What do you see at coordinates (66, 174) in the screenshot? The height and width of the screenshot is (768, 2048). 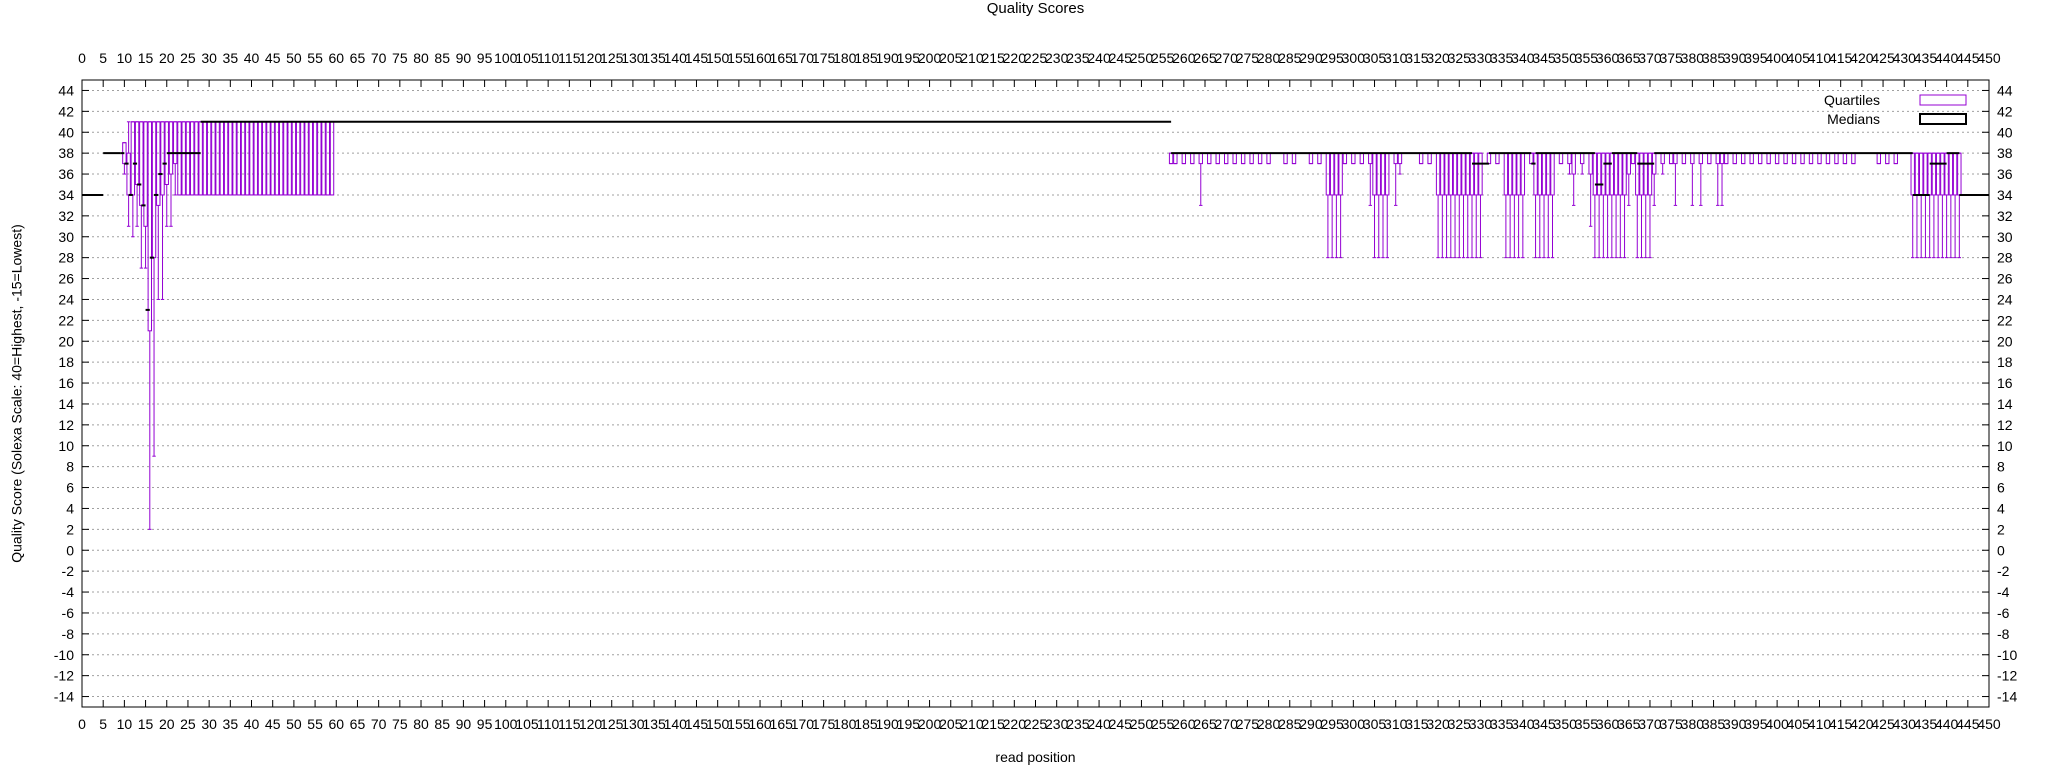 I see `y-tick-label-left: 36` at bounding box center [66, 174].